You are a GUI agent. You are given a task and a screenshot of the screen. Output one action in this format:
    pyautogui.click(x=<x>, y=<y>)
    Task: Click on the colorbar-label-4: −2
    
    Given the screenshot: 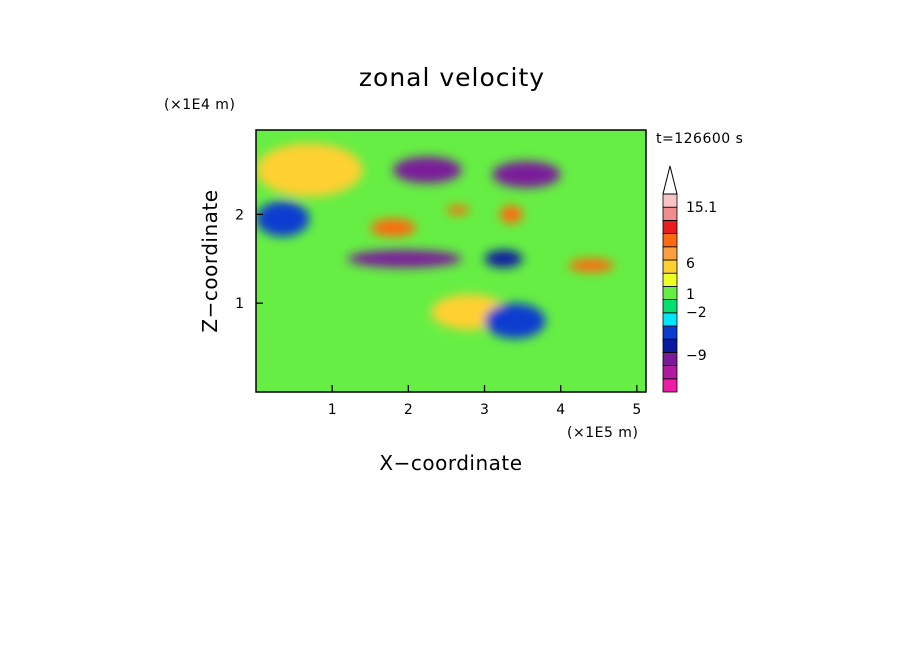 What is the action you would take?
    pyautogui.click(x=696, y=313)
    